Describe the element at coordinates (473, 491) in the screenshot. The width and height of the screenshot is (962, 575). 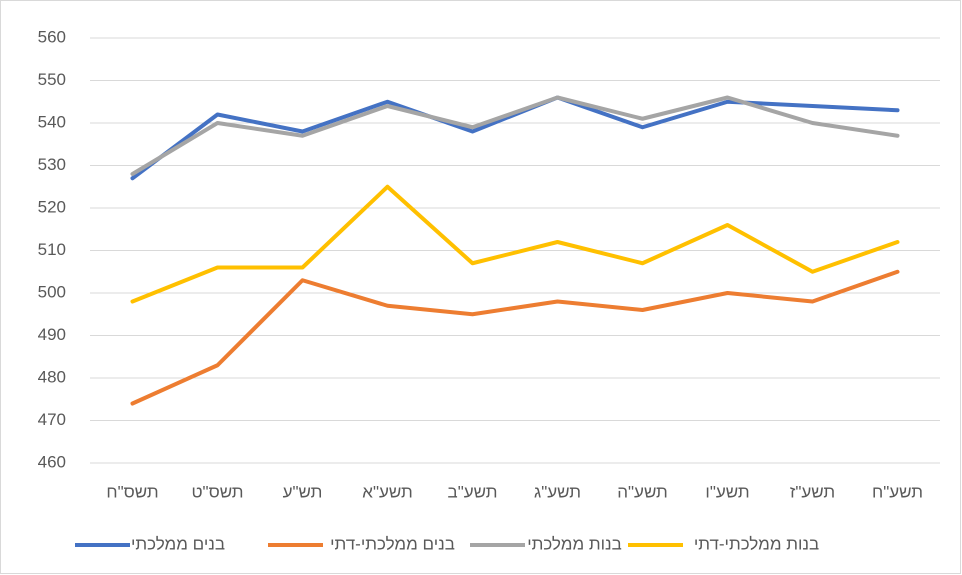
I see `x-tick-label: תשע"ב` at that location.